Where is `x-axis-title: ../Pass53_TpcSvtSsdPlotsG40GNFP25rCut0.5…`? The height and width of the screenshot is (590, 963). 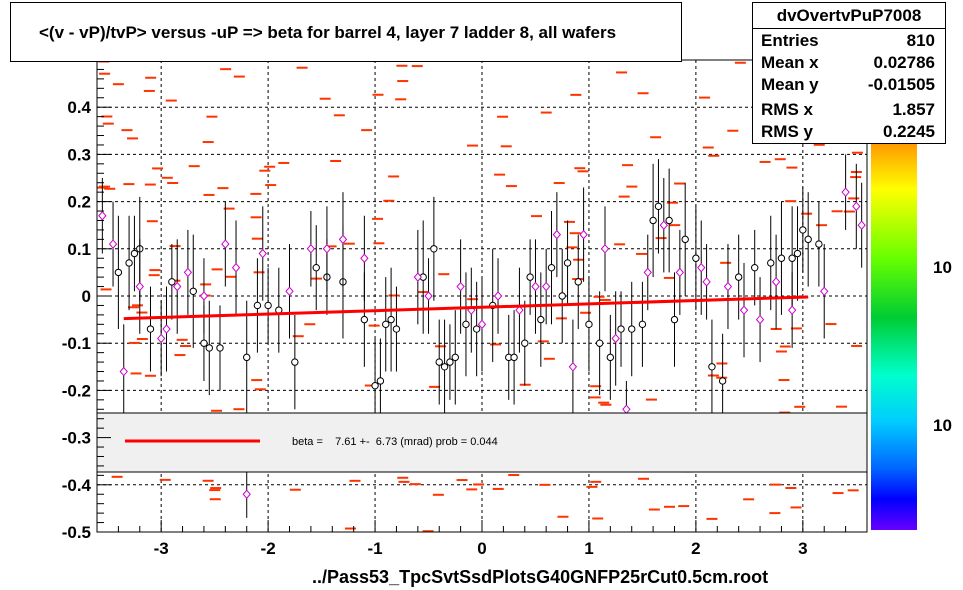 x-axis-title: ../Pass53_TpcSvtSsdPlotsG40GNFP25rCut0.5… is located at coordinates (540, 577).